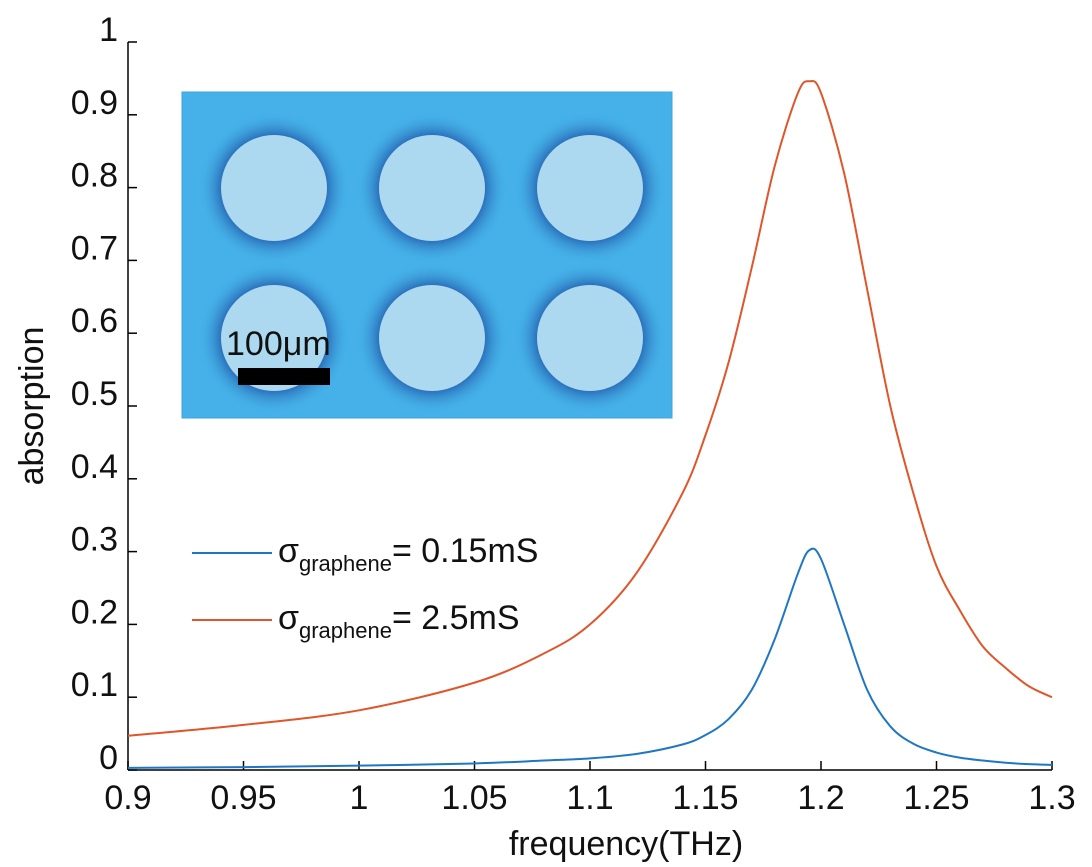  What do you see at coordinates (94, 685) in the screenshot?
I see `y-tick-label: 0.1` at bounding box center [94, 685].